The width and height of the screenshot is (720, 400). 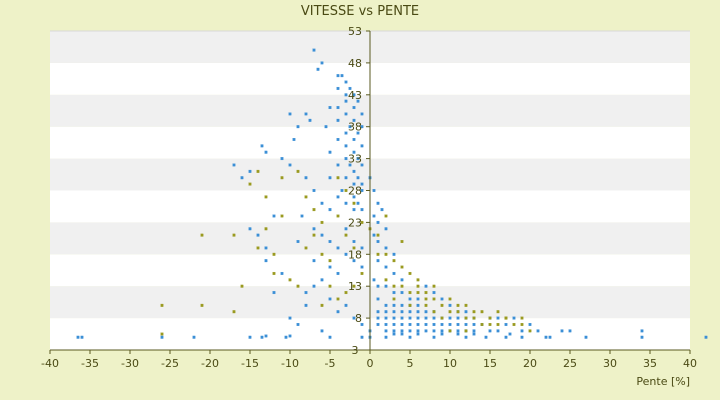 What do you see at coordinates (358, 318) in the screenshot?
I see `y-tick-label: 8` at bounding box center [358, 318].